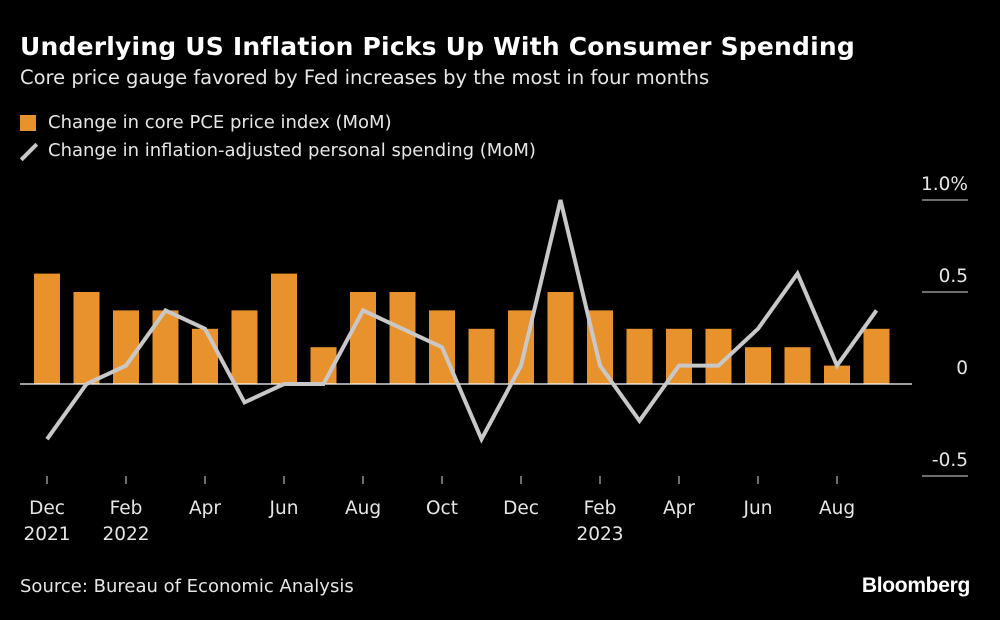 This screenshot has height=620, width=1000. I want to click on x-tick-year-label: 2023, so click(599, 534).